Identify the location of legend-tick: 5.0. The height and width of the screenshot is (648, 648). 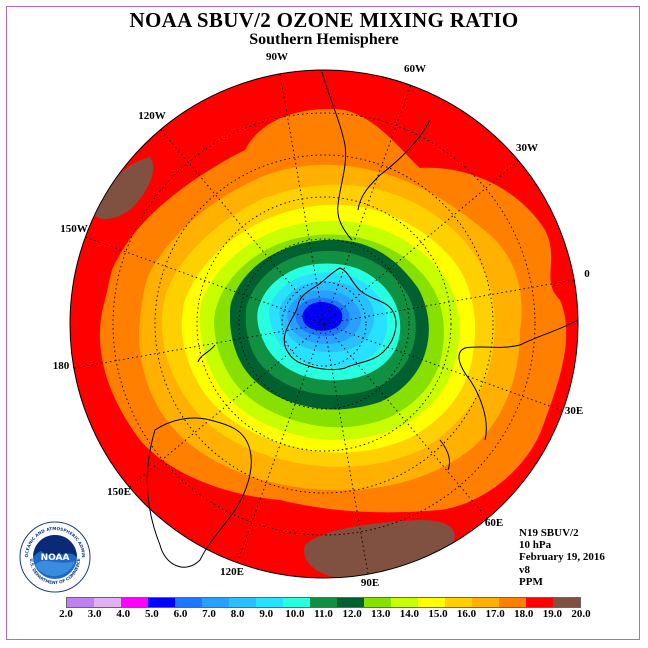
(151, 614).